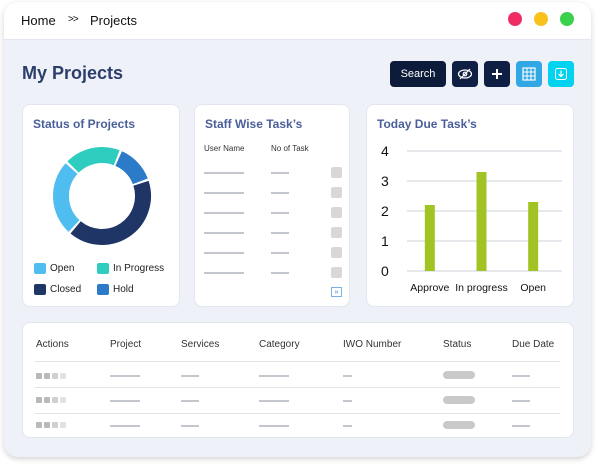  Describe the element at coordinates (110, 212) in the screenshot. I see `donut-segment-closed` at that location.